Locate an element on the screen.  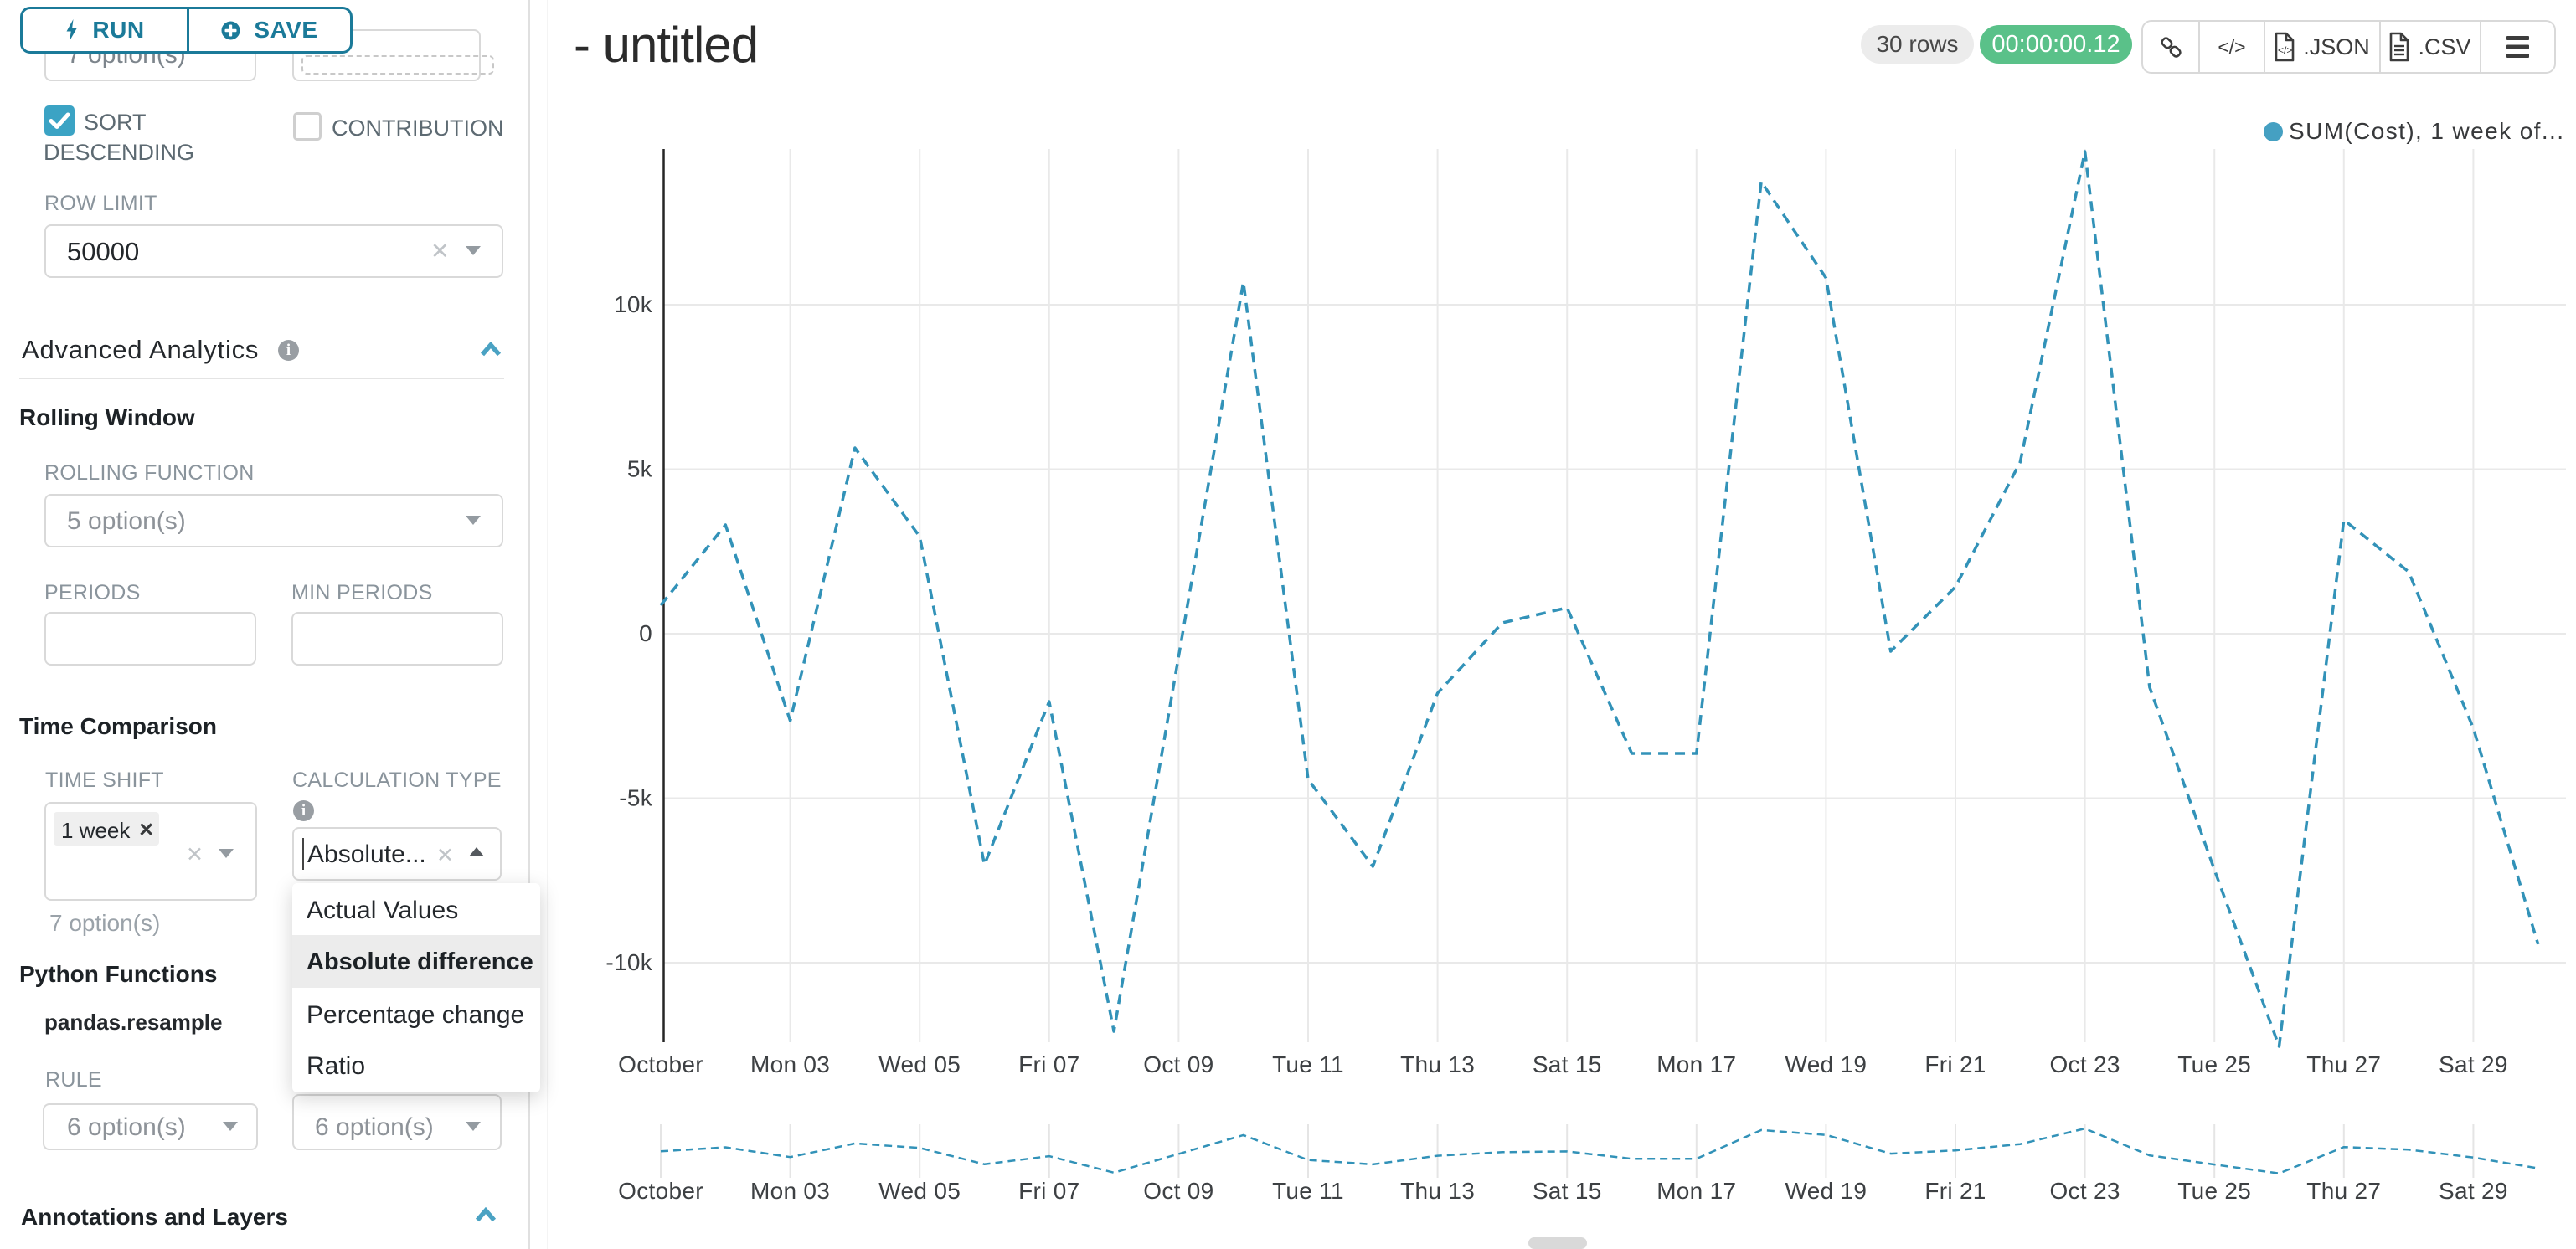
svg-text: 10k is located at coordinates (633, 304).